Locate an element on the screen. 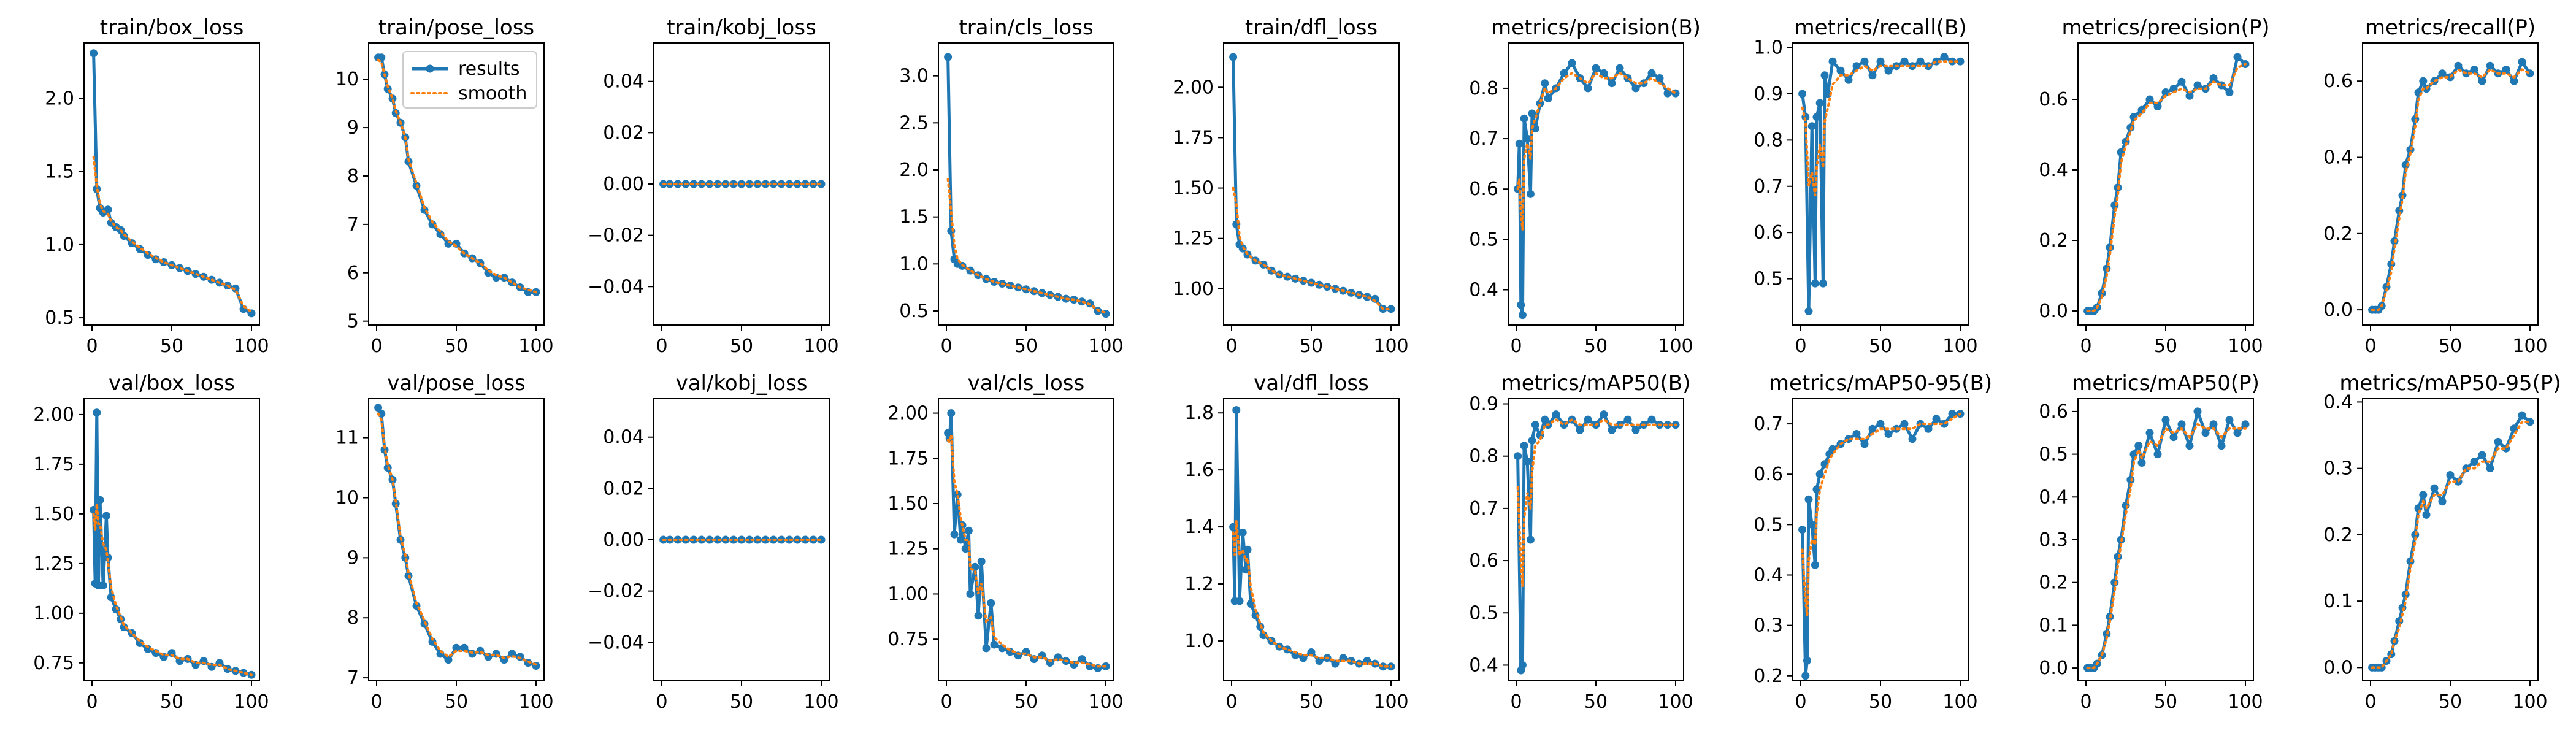  y-tick-label: 7 is located at coordinates (353, 678).